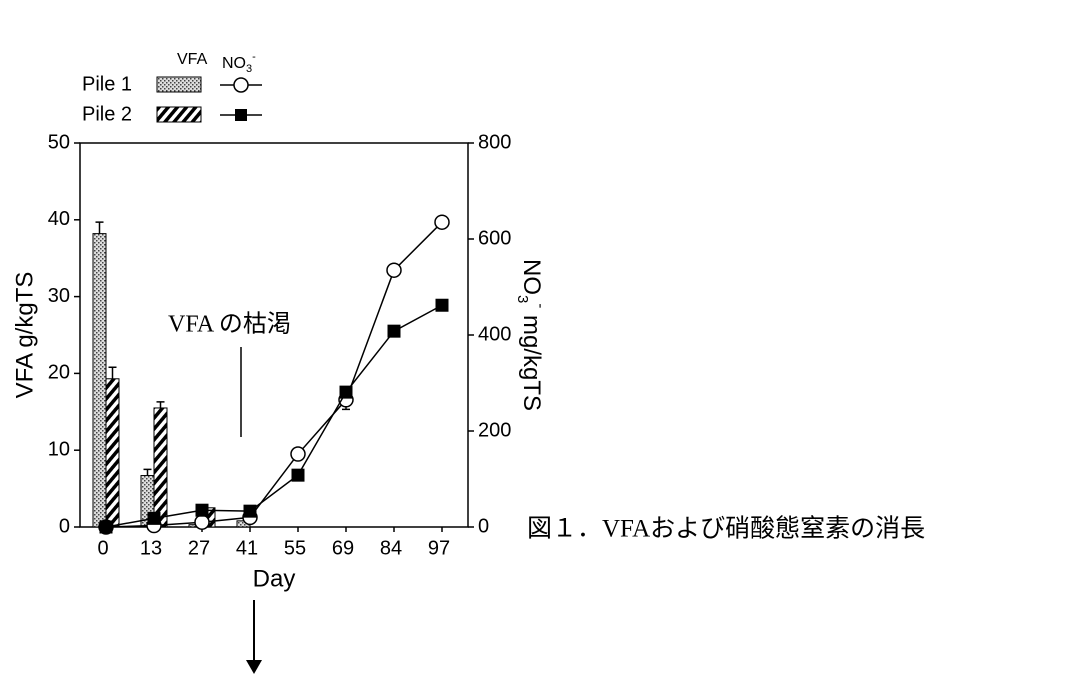  Describe the element at coordinates (239, 63) in the screenshot. I see `legend-no3-header: NO3-` at that location.